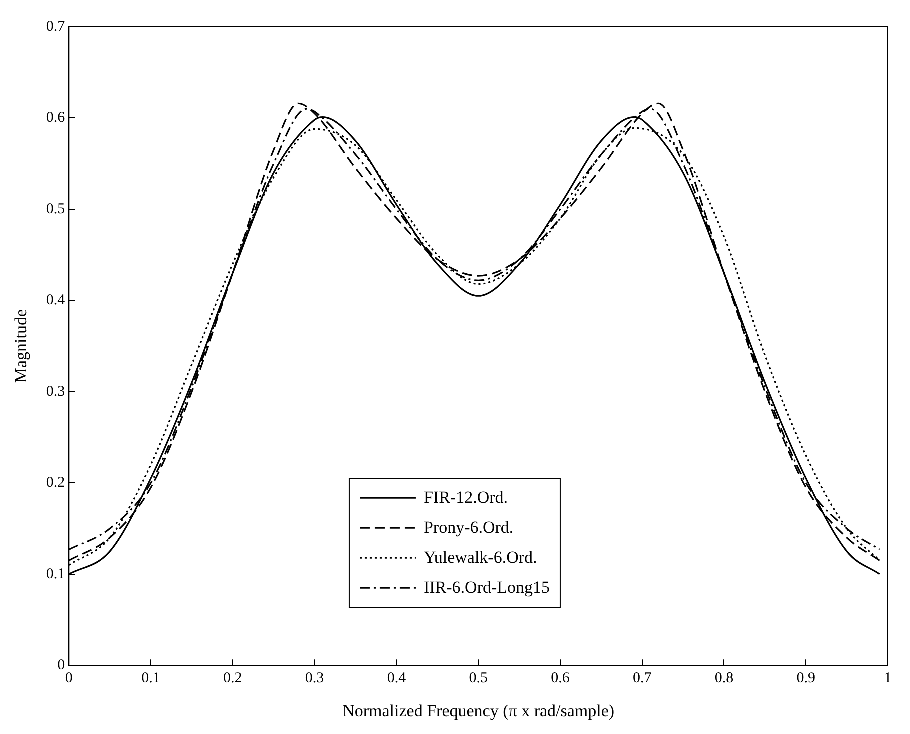 The height and width of the screenshot is (734, 910). What do you see at coordinates (481, 558) in the screenshot?
I see `legend-label: Yulewalk-6.Ord.` at bounding box center [481, 558].